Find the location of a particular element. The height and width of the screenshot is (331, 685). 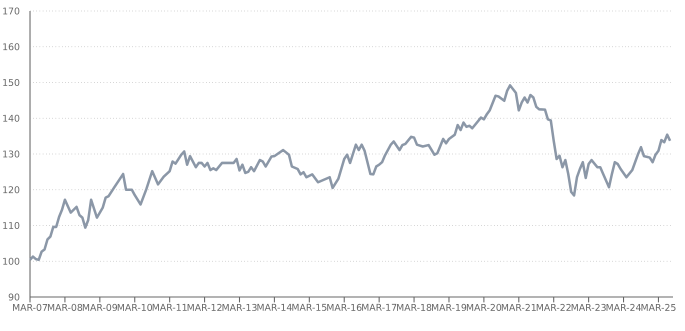

x-tick-label: MAR-18 is located at coordinates (414, 307).